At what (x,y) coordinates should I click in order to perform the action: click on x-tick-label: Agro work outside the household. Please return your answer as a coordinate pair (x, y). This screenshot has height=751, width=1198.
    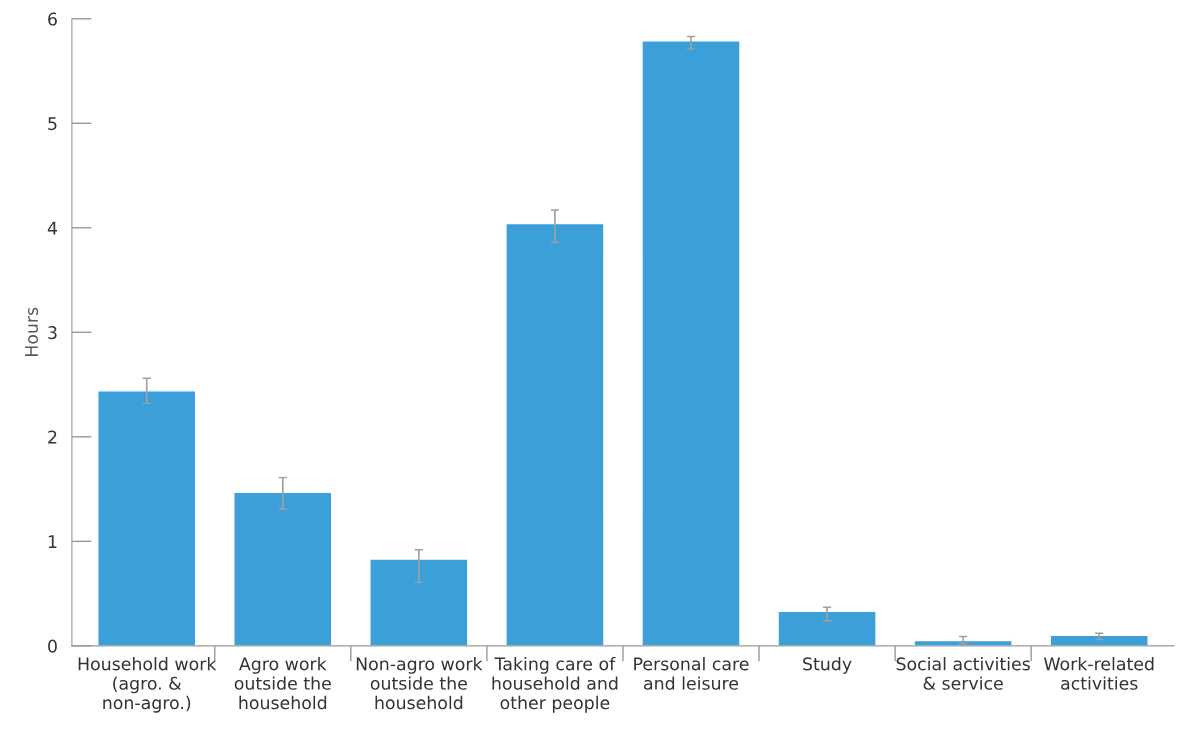
    Looking at the image, I should click on (282, 683).